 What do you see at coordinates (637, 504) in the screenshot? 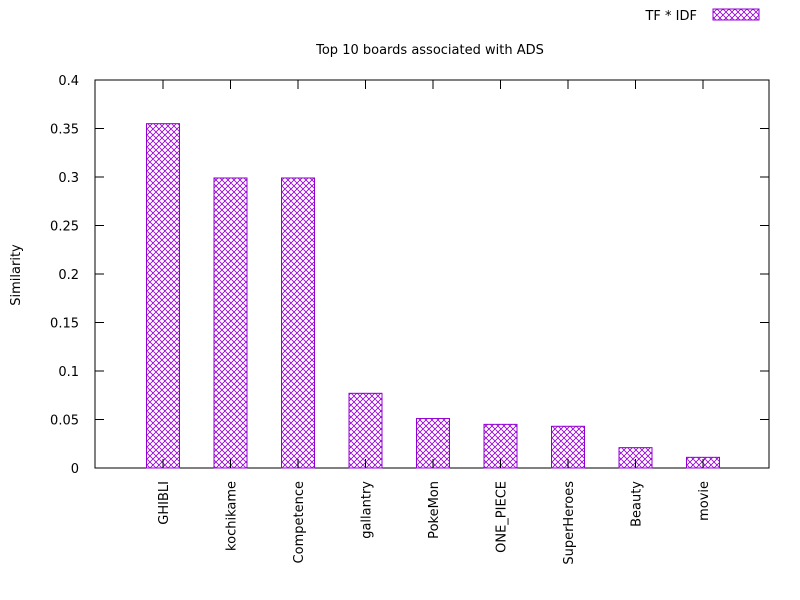
I see `x-tick-label: Beauty` at bounding box center [637, 504].